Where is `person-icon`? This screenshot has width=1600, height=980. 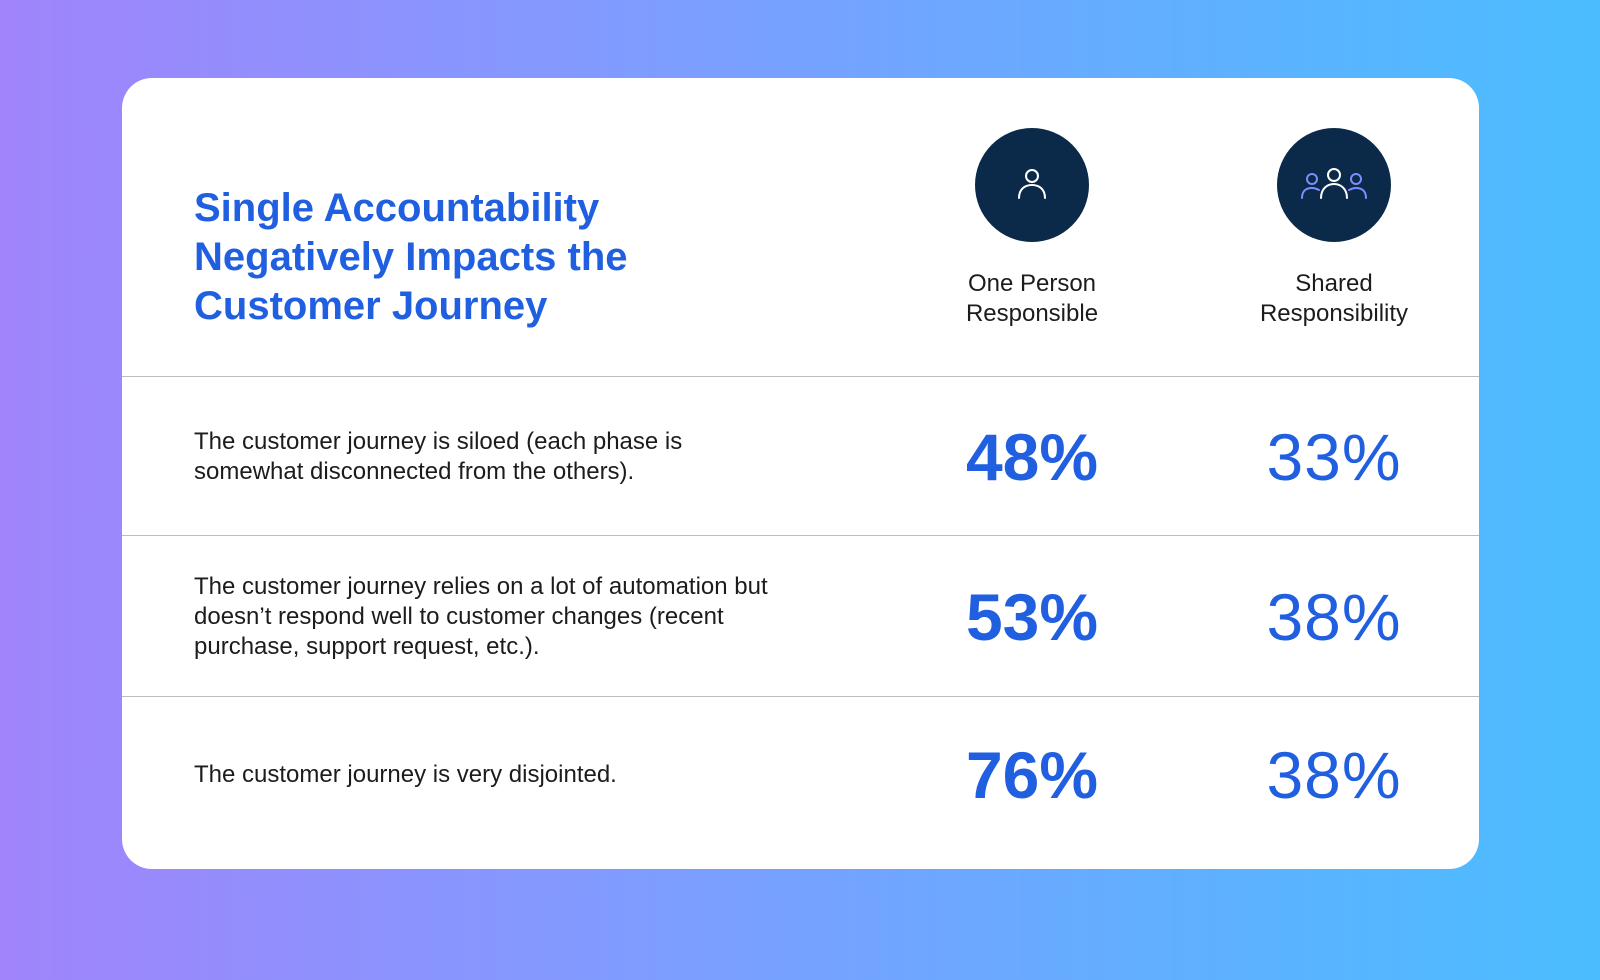
person-icon is located at coordinates (1032, 185).